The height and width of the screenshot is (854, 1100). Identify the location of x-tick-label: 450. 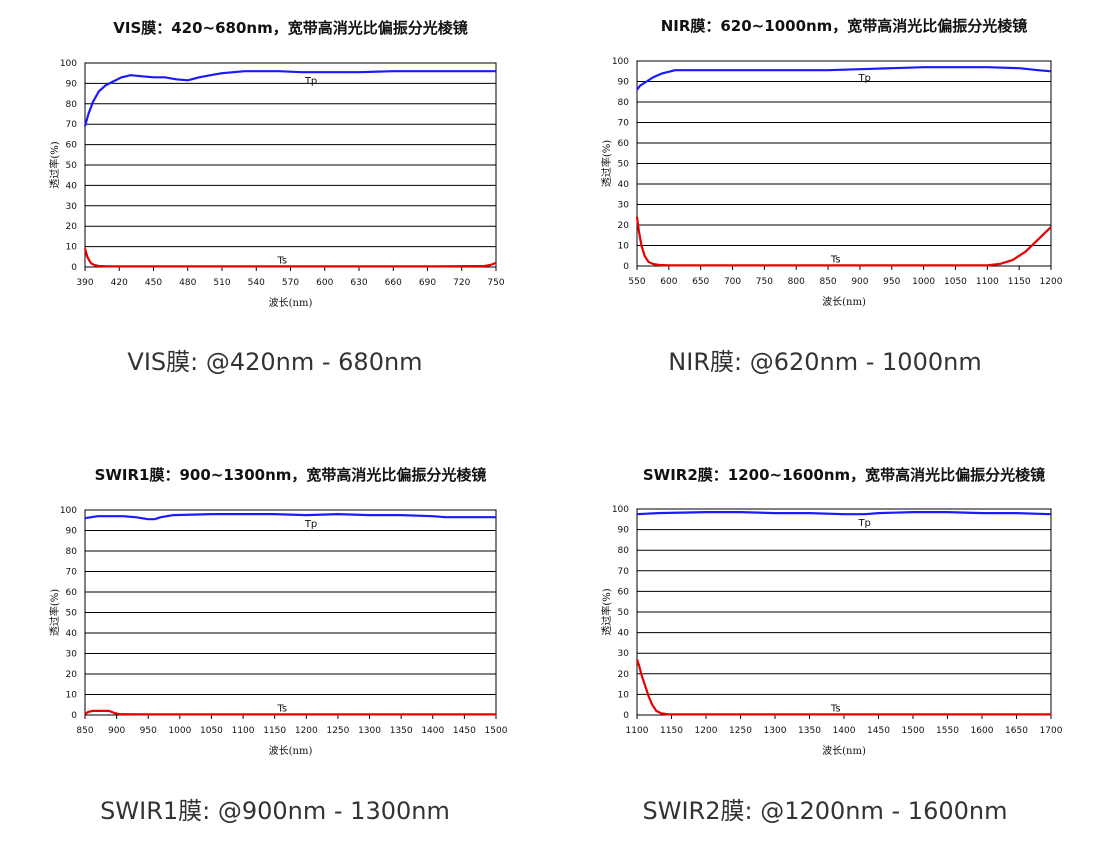
(153, 283).